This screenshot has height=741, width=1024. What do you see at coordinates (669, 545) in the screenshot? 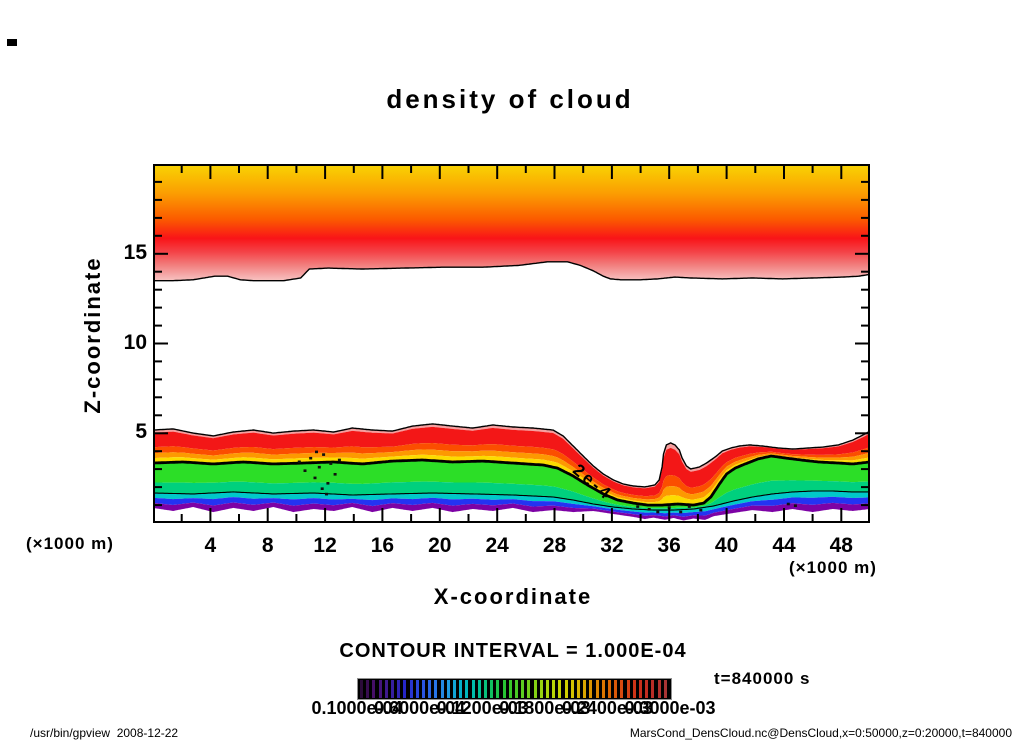
I see `x-tick-label: 36` at bounding box center [669, 545].